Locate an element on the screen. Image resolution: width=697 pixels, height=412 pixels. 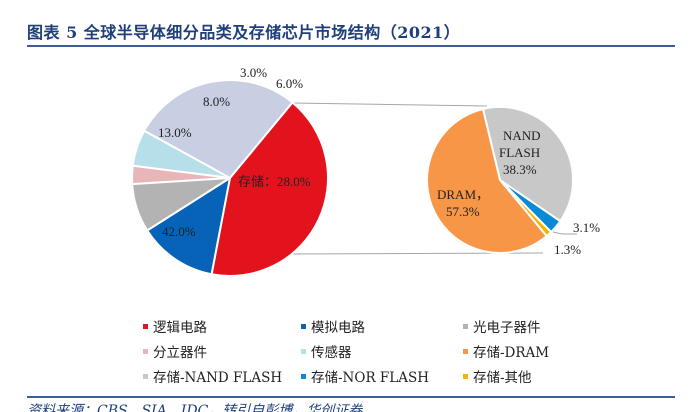
legend-item: 存储-NOR FLASH is located at coordinates (365, 376).